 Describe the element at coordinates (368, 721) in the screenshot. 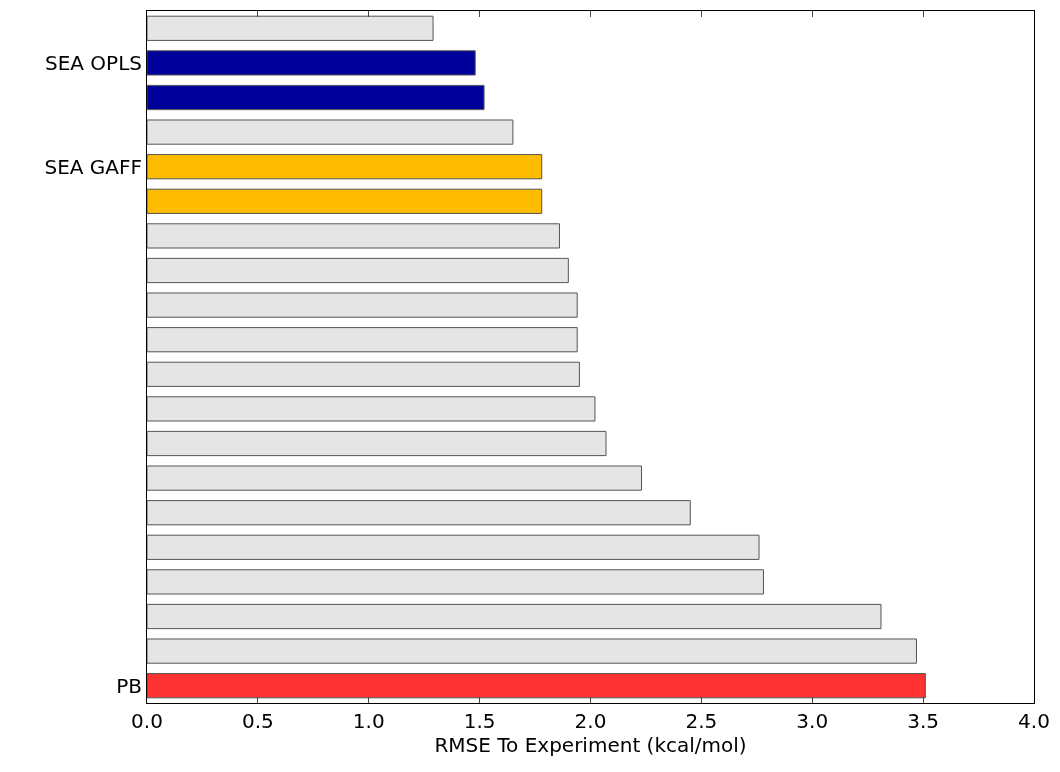

I see `x-tick-label: 1.0` at that location.